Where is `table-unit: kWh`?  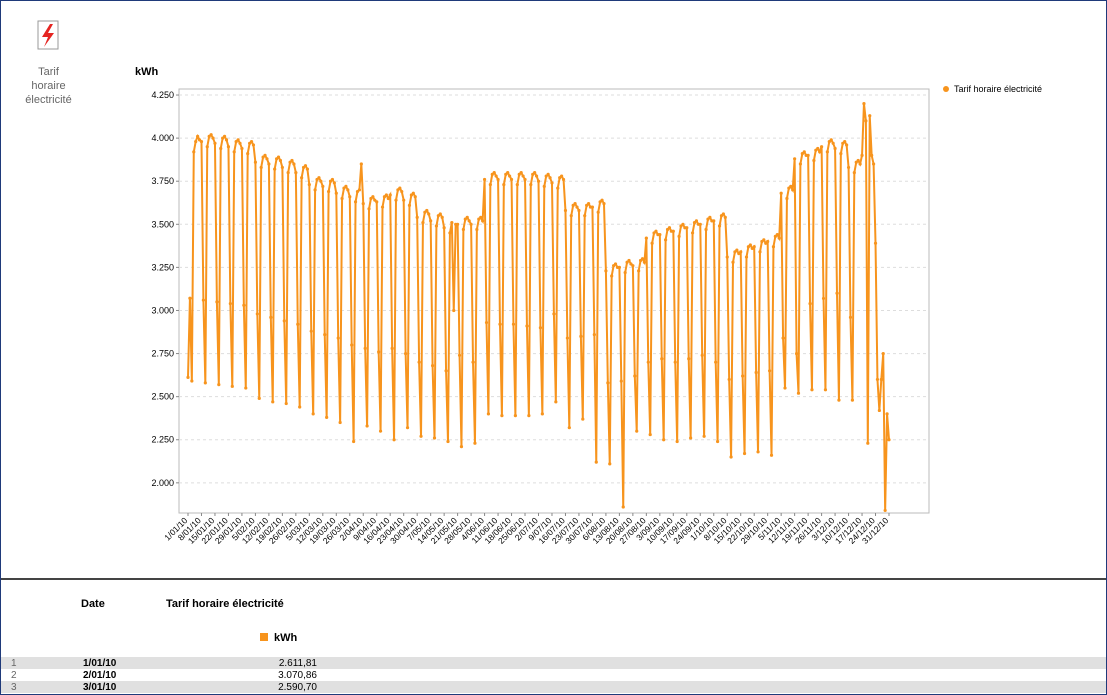
table-unit: kWh is located at coordinates (286, 638).